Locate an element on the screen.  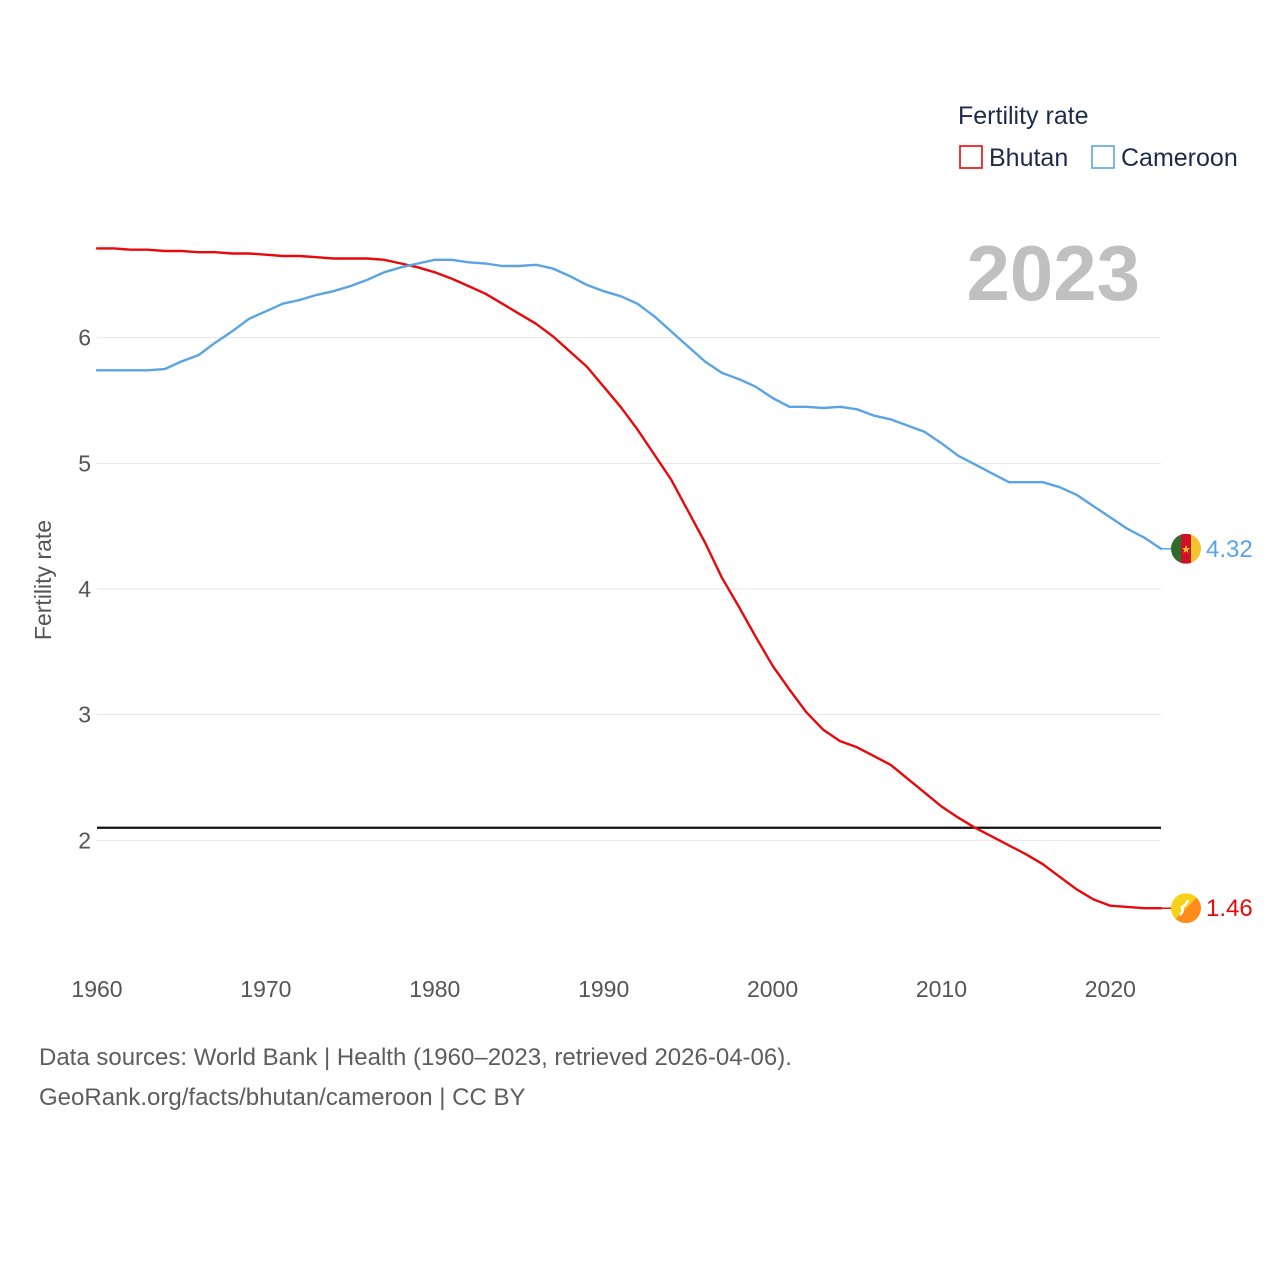
y-axis-title: Fertility rate is located at coordinates (43, 580).